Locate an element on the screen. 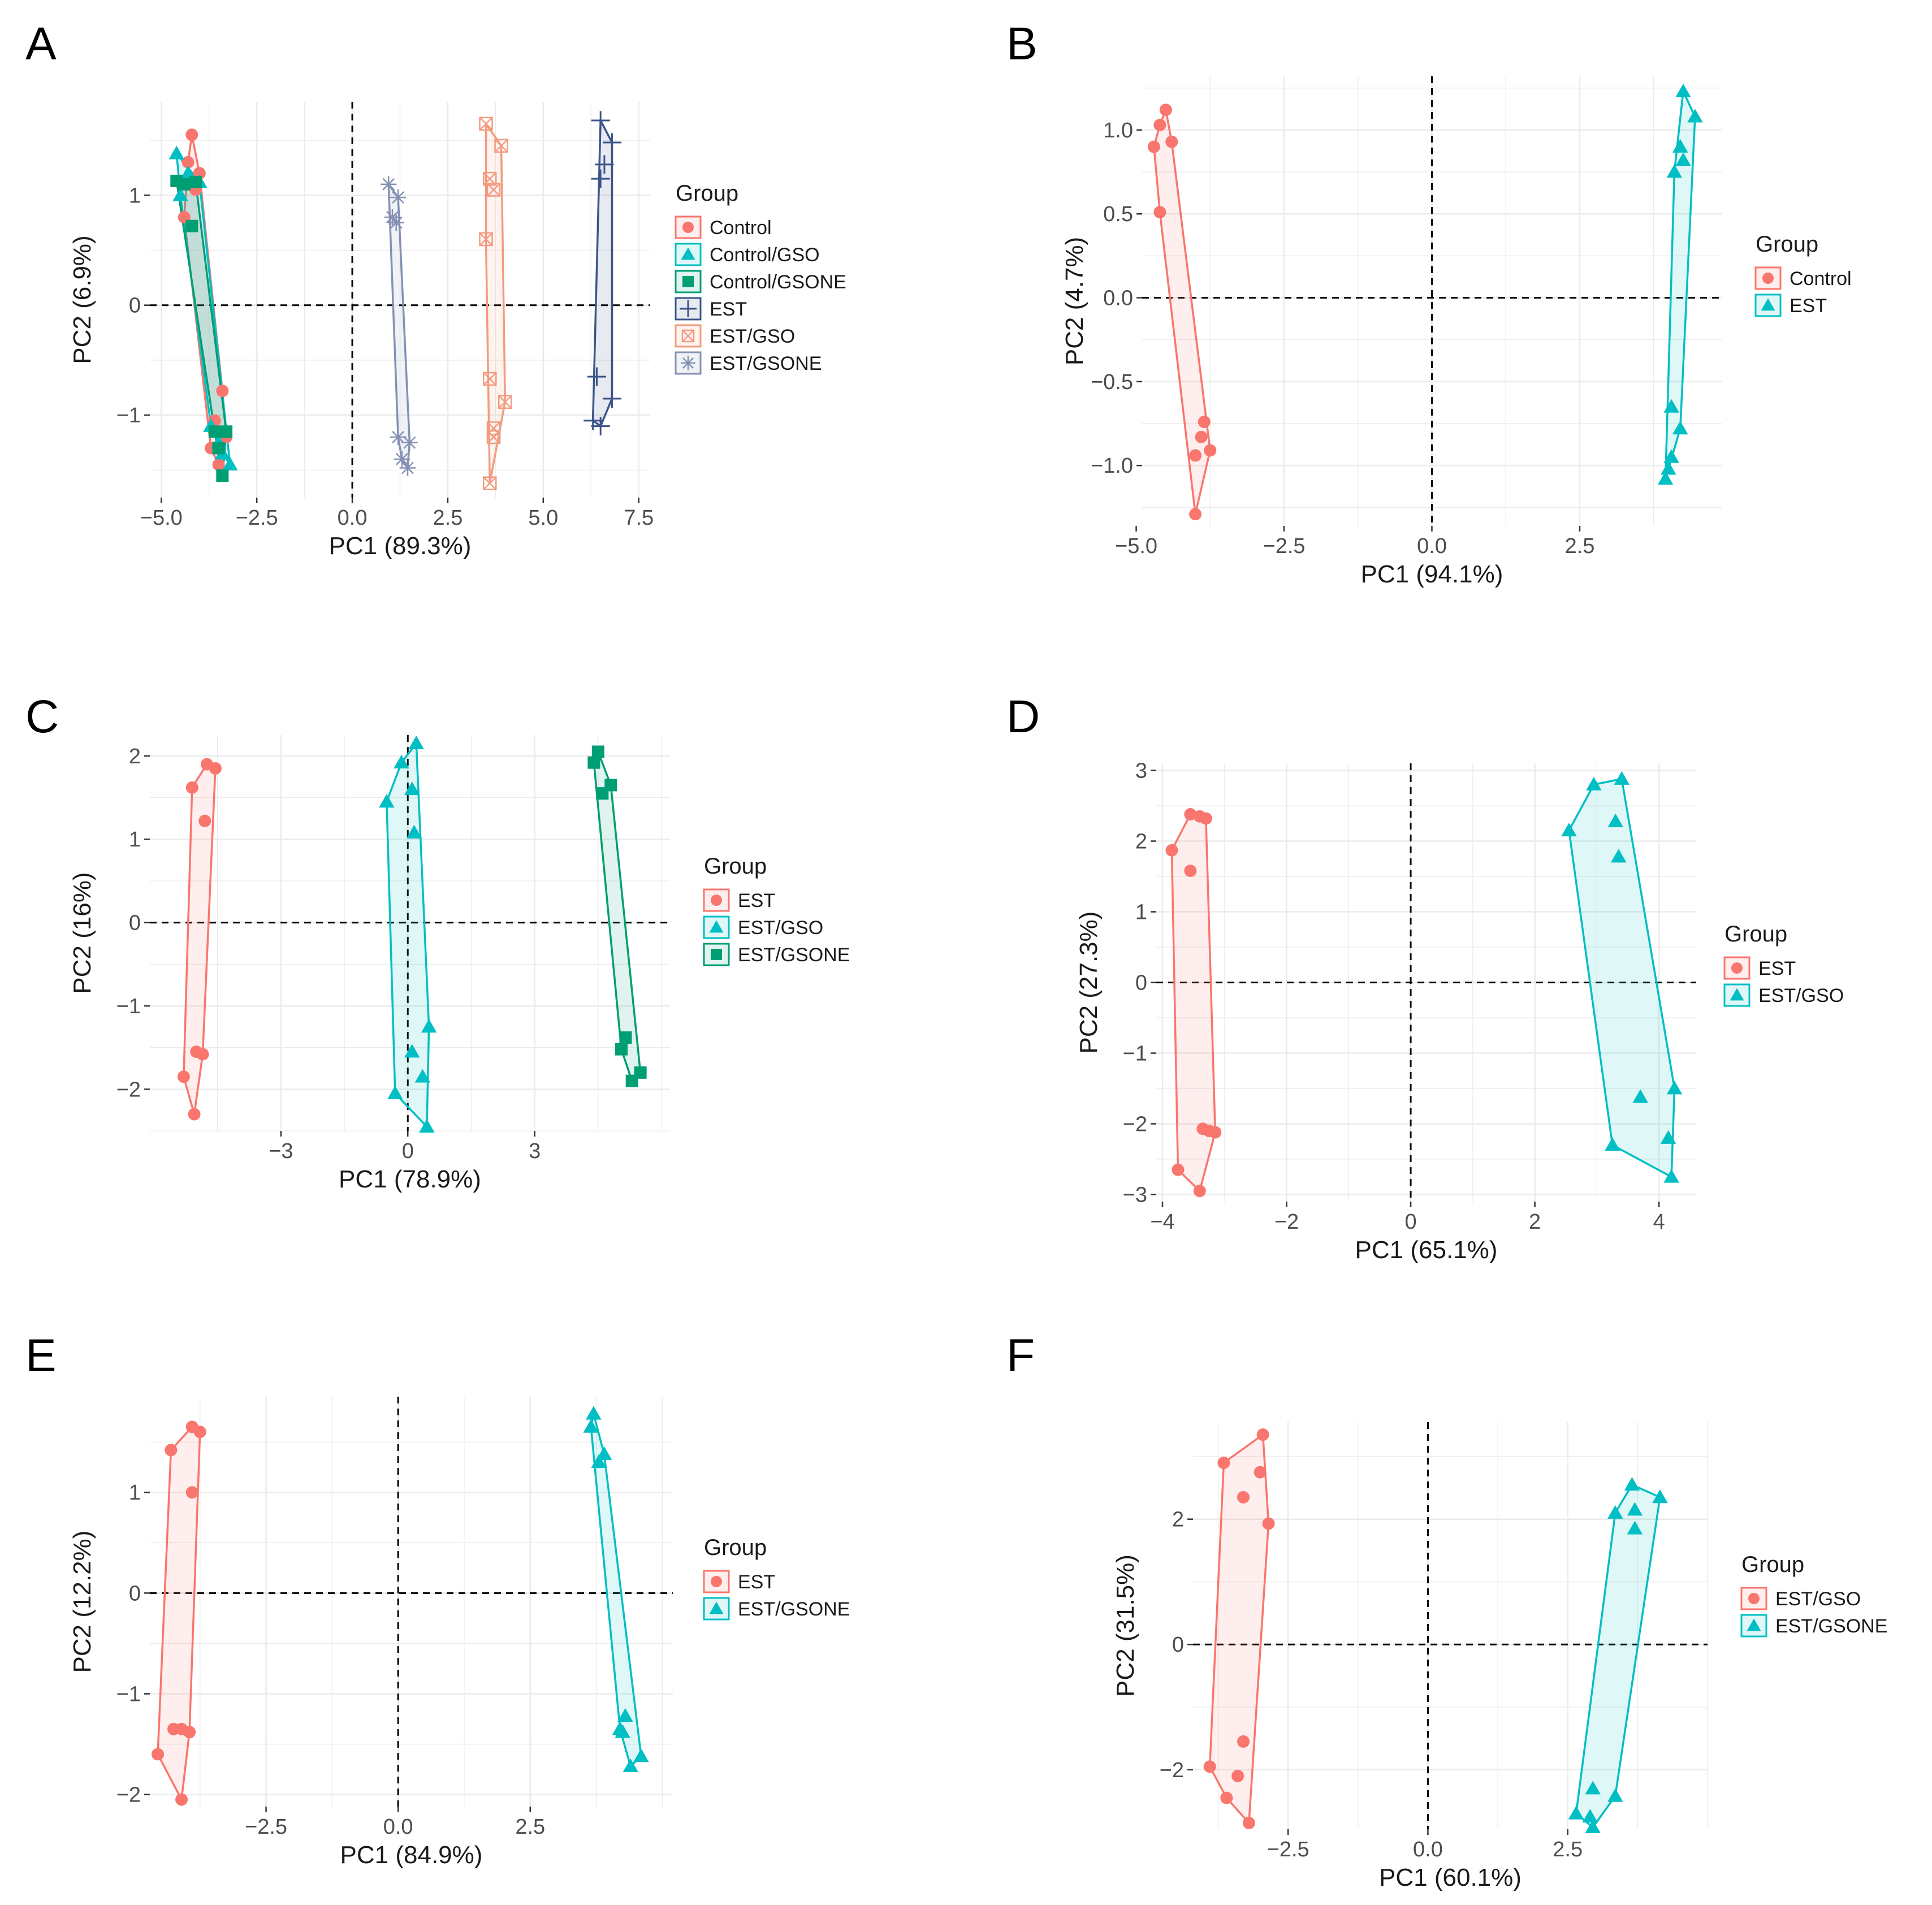 The height and width of the screenshot is (1905, 1932). legend-marker-est-gsone is located at coordinates (716, 1607).